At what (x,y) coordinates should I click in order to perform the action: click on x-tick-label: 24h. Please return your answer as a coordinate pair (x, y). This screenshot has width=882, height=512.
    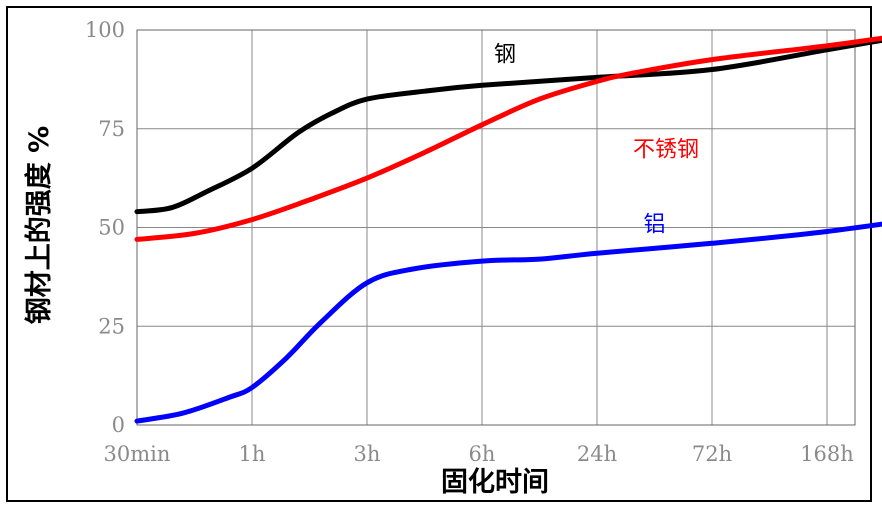
    Looking at the image, I should click on (597, 454).